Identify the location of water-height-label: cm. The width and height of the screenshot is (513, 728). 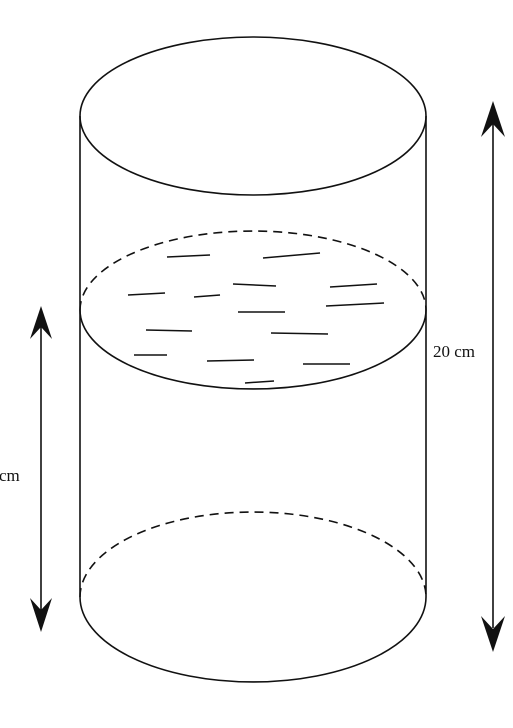
(10, 475).